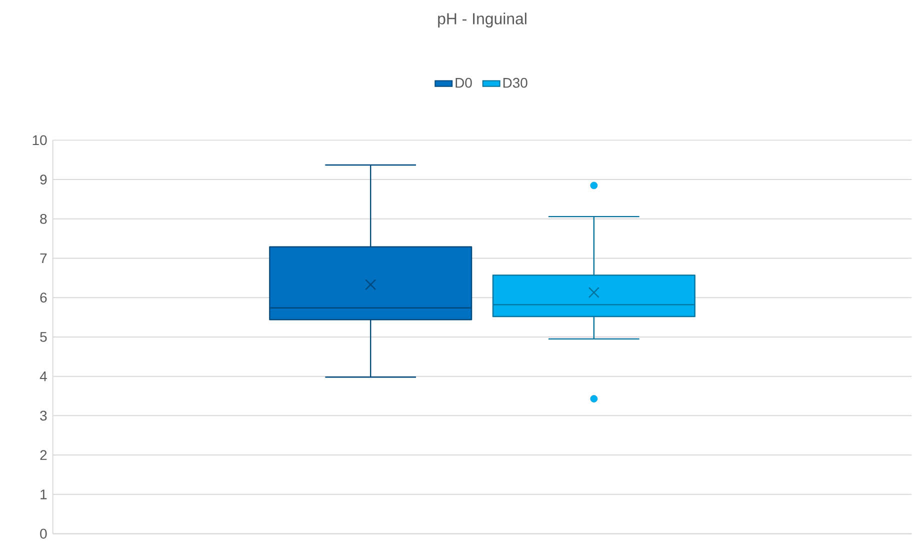 This screenshot has width=915, height=542. I want to click on y-tick-label: 3, so click(43, 415).